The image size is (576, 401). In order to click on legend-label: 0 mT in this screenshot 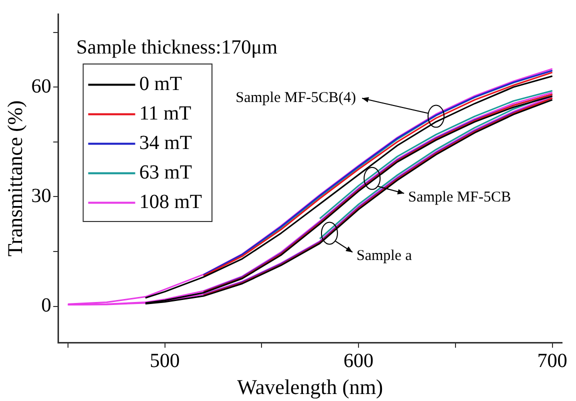, I will do `click(160, 84)`.